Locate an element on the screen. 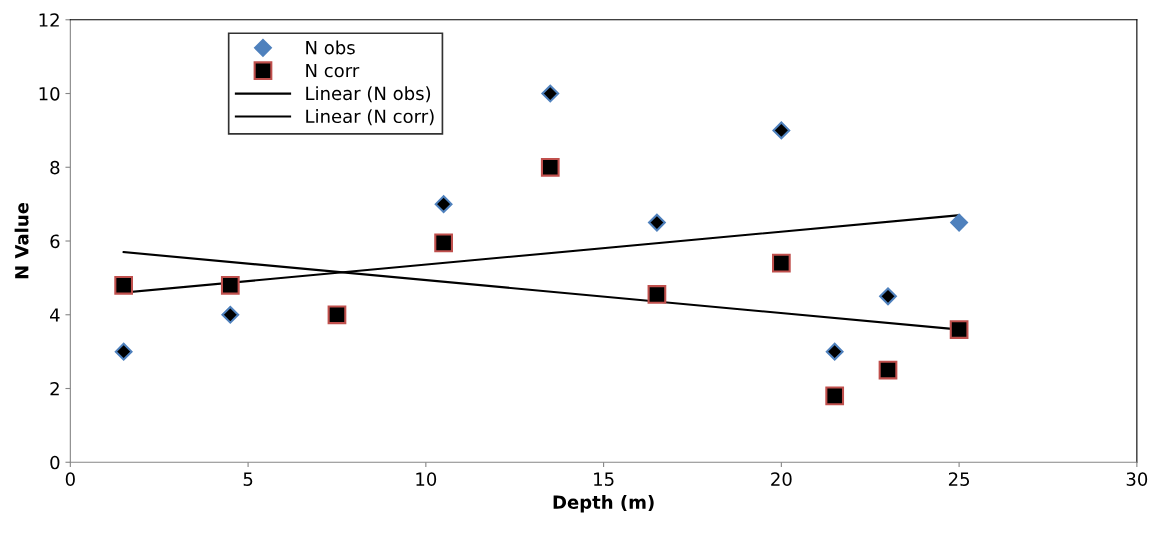 The width and height of the screenshot is (1153, 549). y-tick-label: 10 is located at coordinates (49, 93).